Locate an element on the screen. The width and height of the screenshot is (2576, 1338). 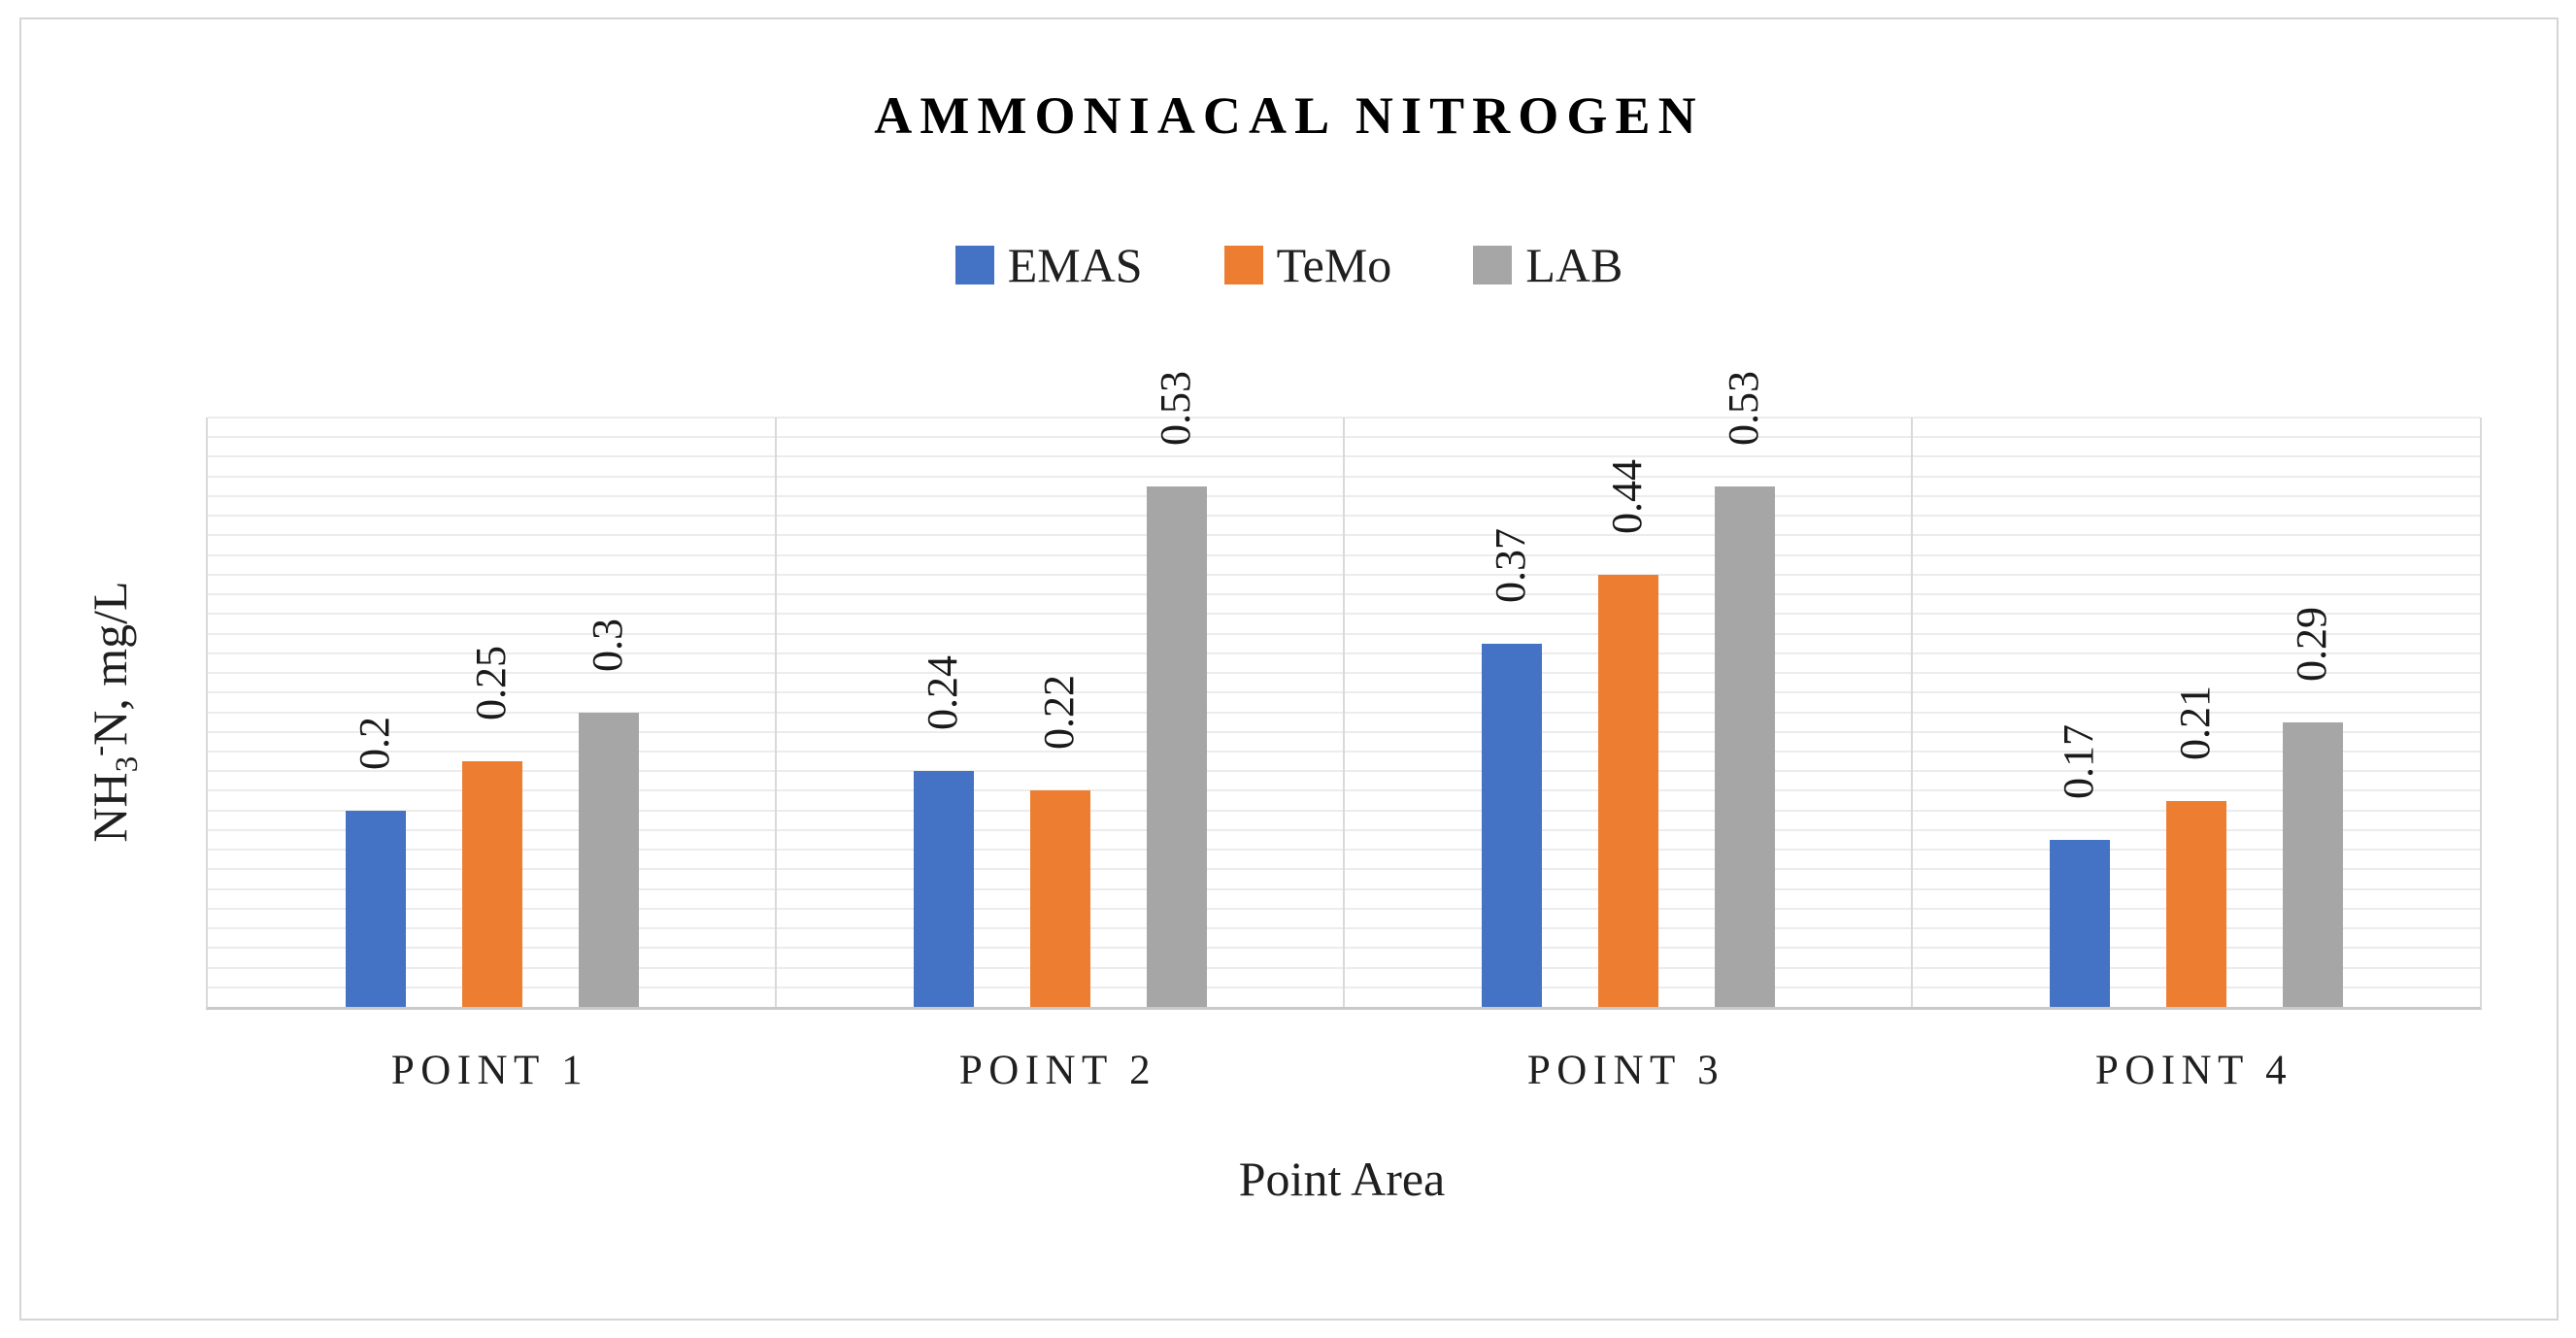
chart-title: AMMONIACAL NITROGEN is located at coordinates (1289, 115).